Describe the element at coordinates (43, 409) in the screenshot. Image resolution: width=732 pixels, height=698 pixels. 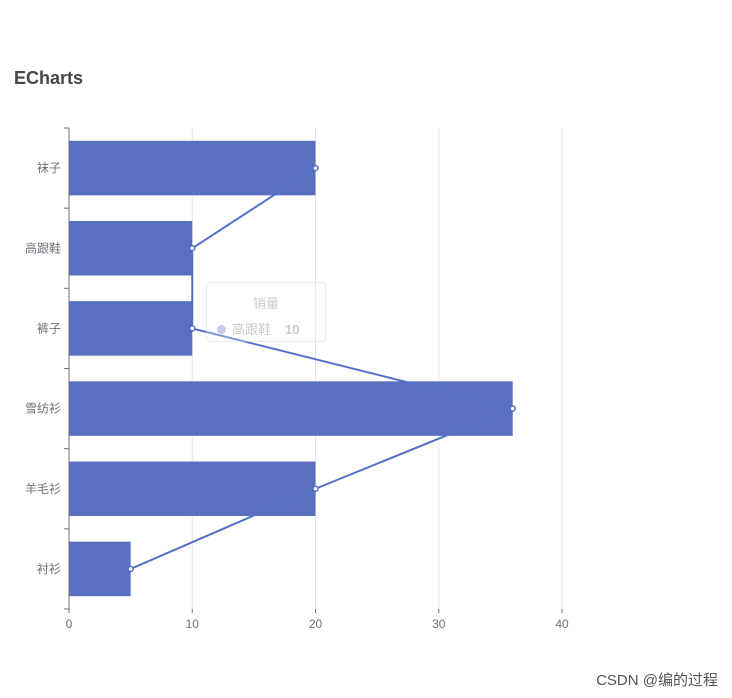
I see `y-tick-label-2: 雪纺衫` at that location.